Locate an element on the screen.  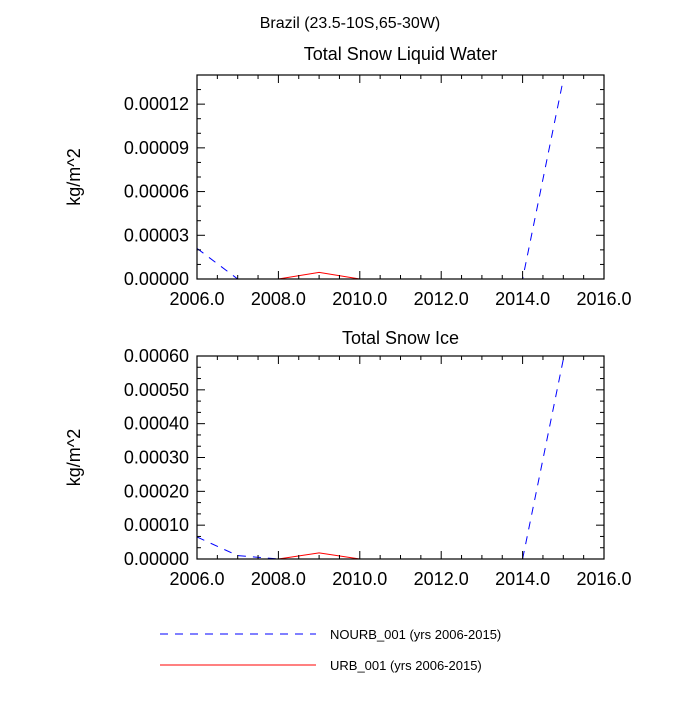
y-tick-label: 0.00050 is located at coordinates (156, 390).